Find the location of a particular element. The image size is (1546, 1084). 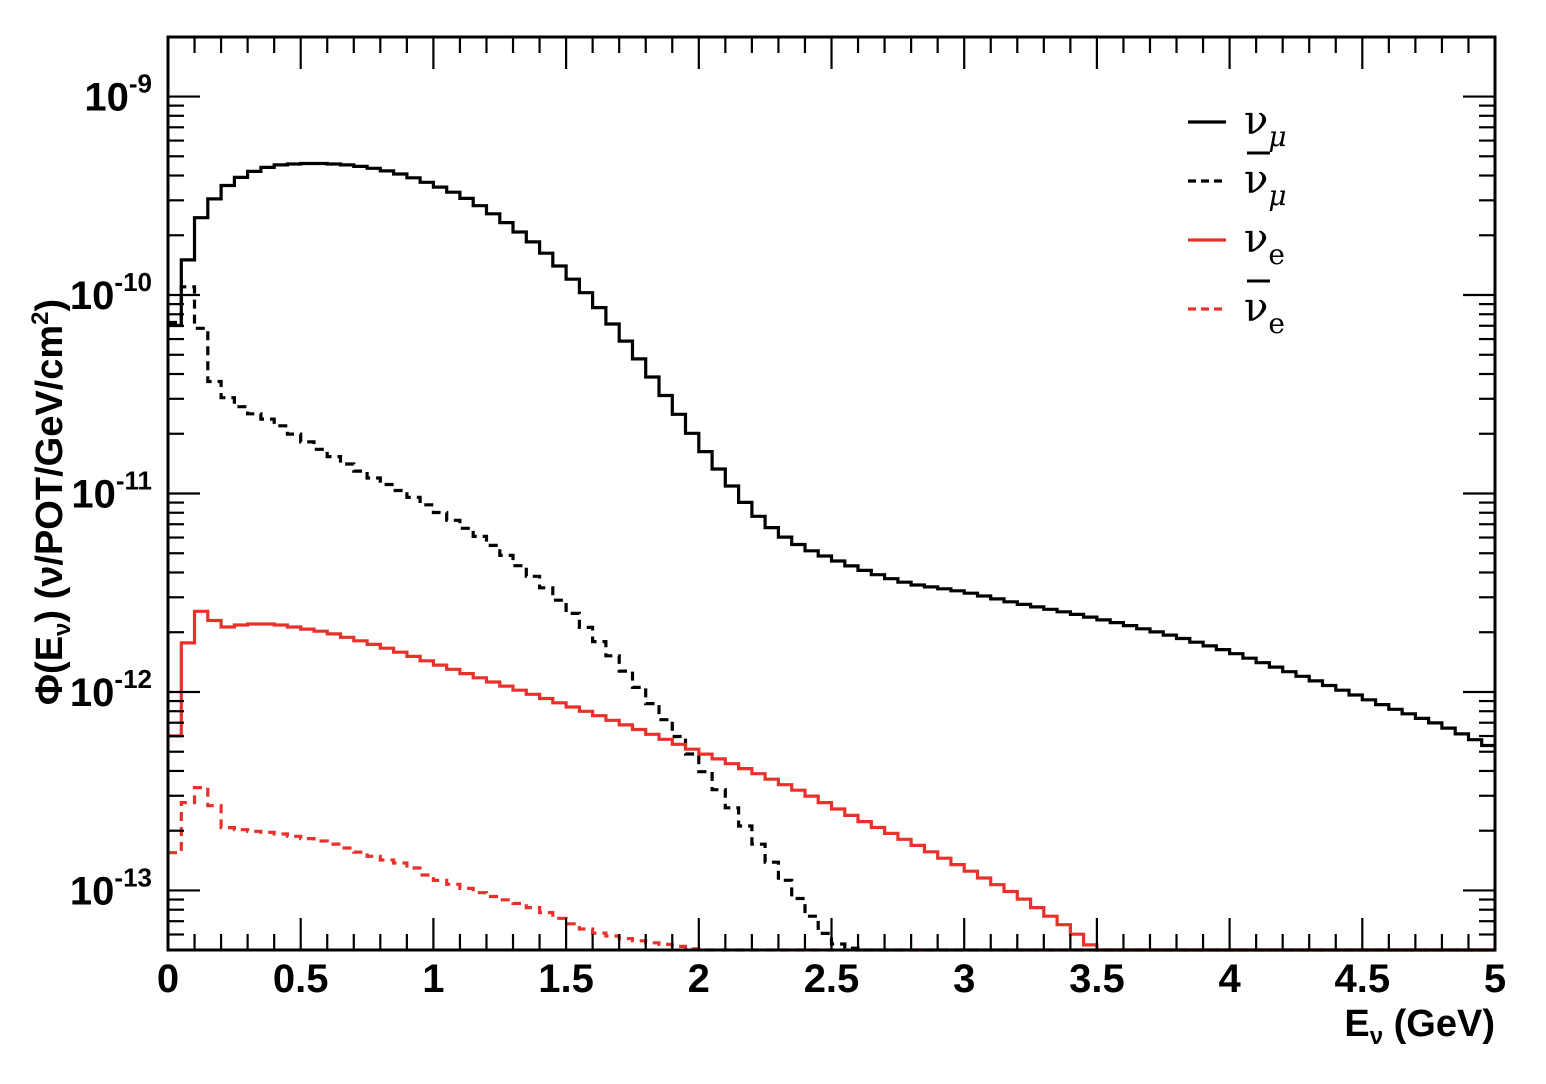

x-tick-labels: 0 0.5 1 1.5 2 2.5 3 3.5 4 4.5 5 is located at coordinates (831, 979).